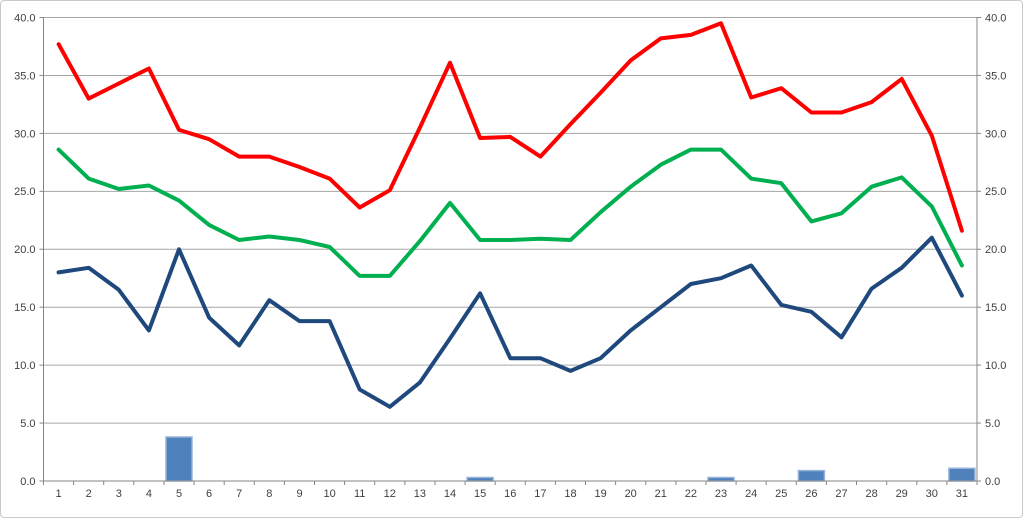 The height and width of the screenshot is (521, 1024). Describe the element at coordinates (995, 366) in the screenshot. I see `y-axis-right-tick-label: 10.0` at that location.